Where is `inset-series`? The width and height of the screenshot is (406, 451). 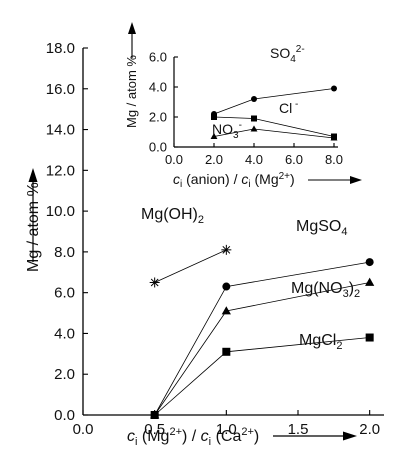
inset-series is located at coordinates (274, 113).